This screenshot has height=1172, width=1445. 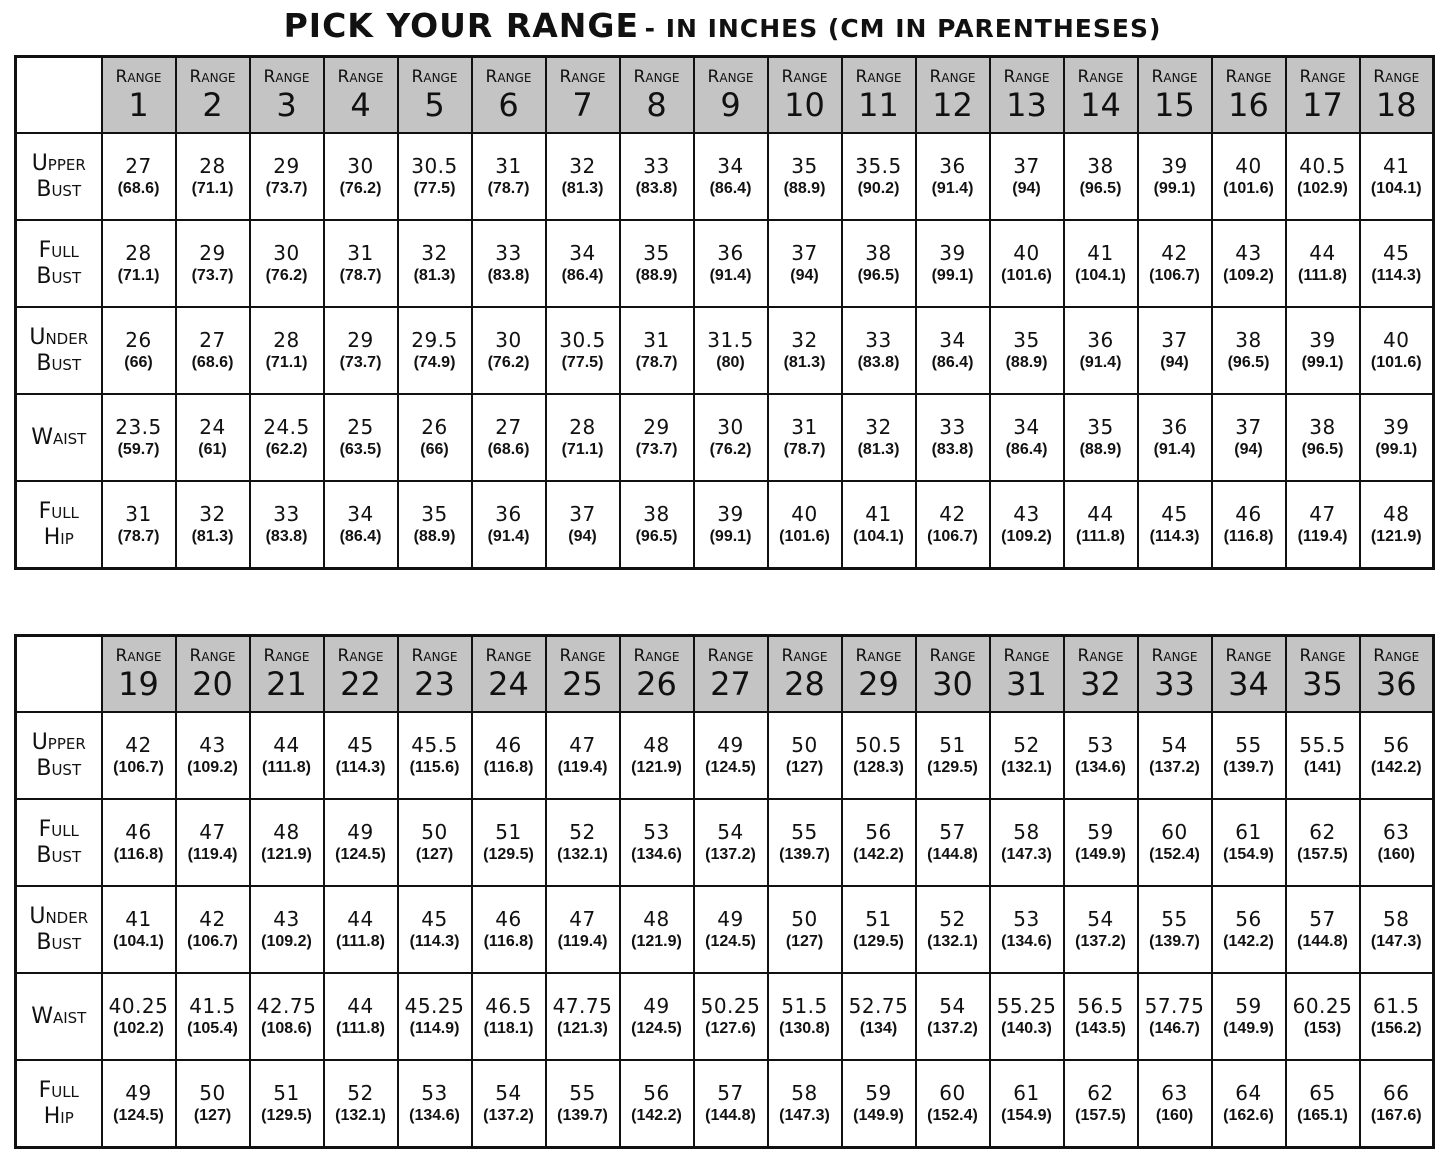 I want to click on measurement-cell: 50.25 (127.6), so click(x=730, y=1016).